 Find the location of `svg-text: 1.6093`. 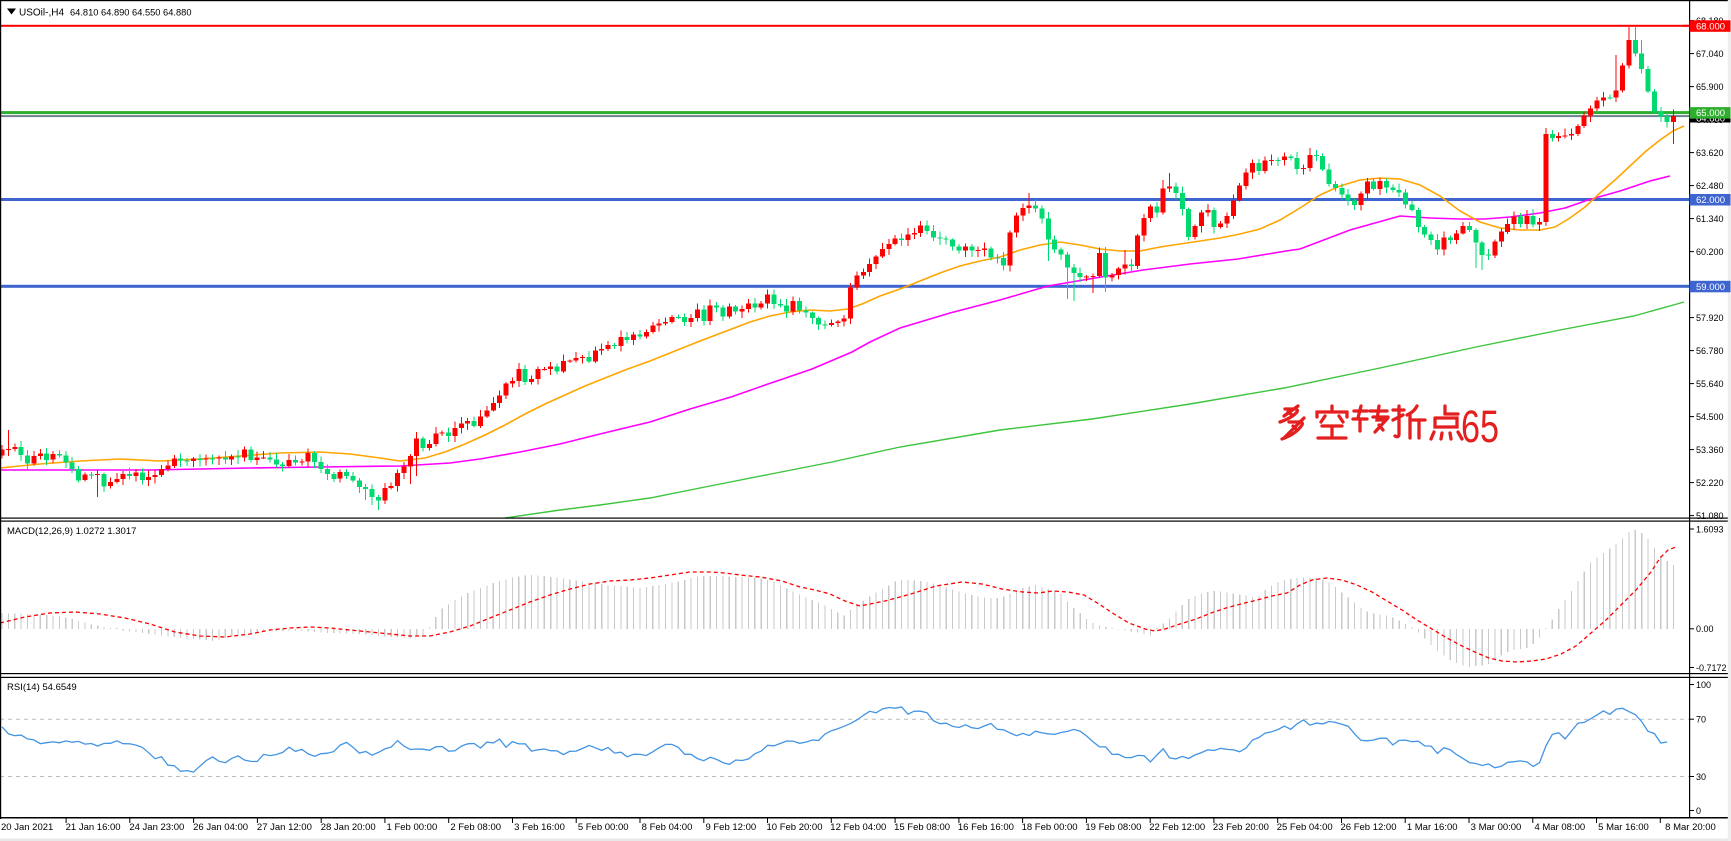

svg-text: 1.6093 is located at coordinates (1710, 529).